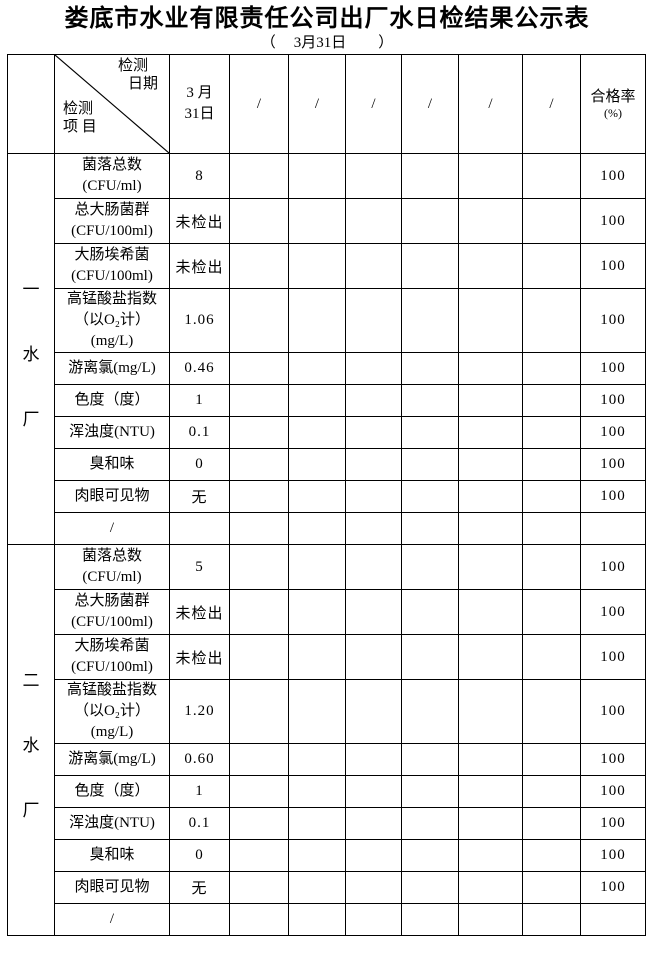  Describe the element at coordinates (31, 745) in the screenshot. I see `plant-name-char: 水` at that location.